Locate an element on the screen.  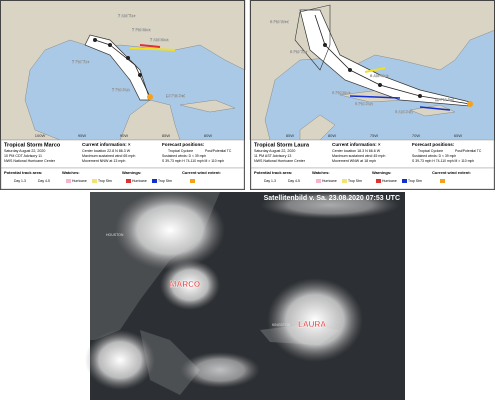
marco-info-box is located at coordinates (122, 154).